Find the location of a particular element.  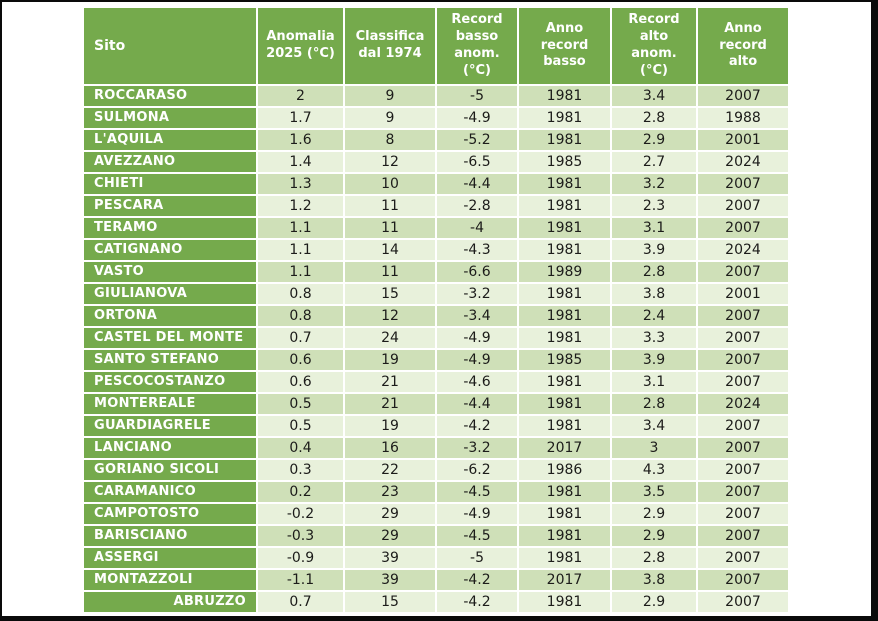

table-row: MONTAZZOLI -1.1 39 -4.2 2017 3.8 2007 is located at coordinates (436, 580).